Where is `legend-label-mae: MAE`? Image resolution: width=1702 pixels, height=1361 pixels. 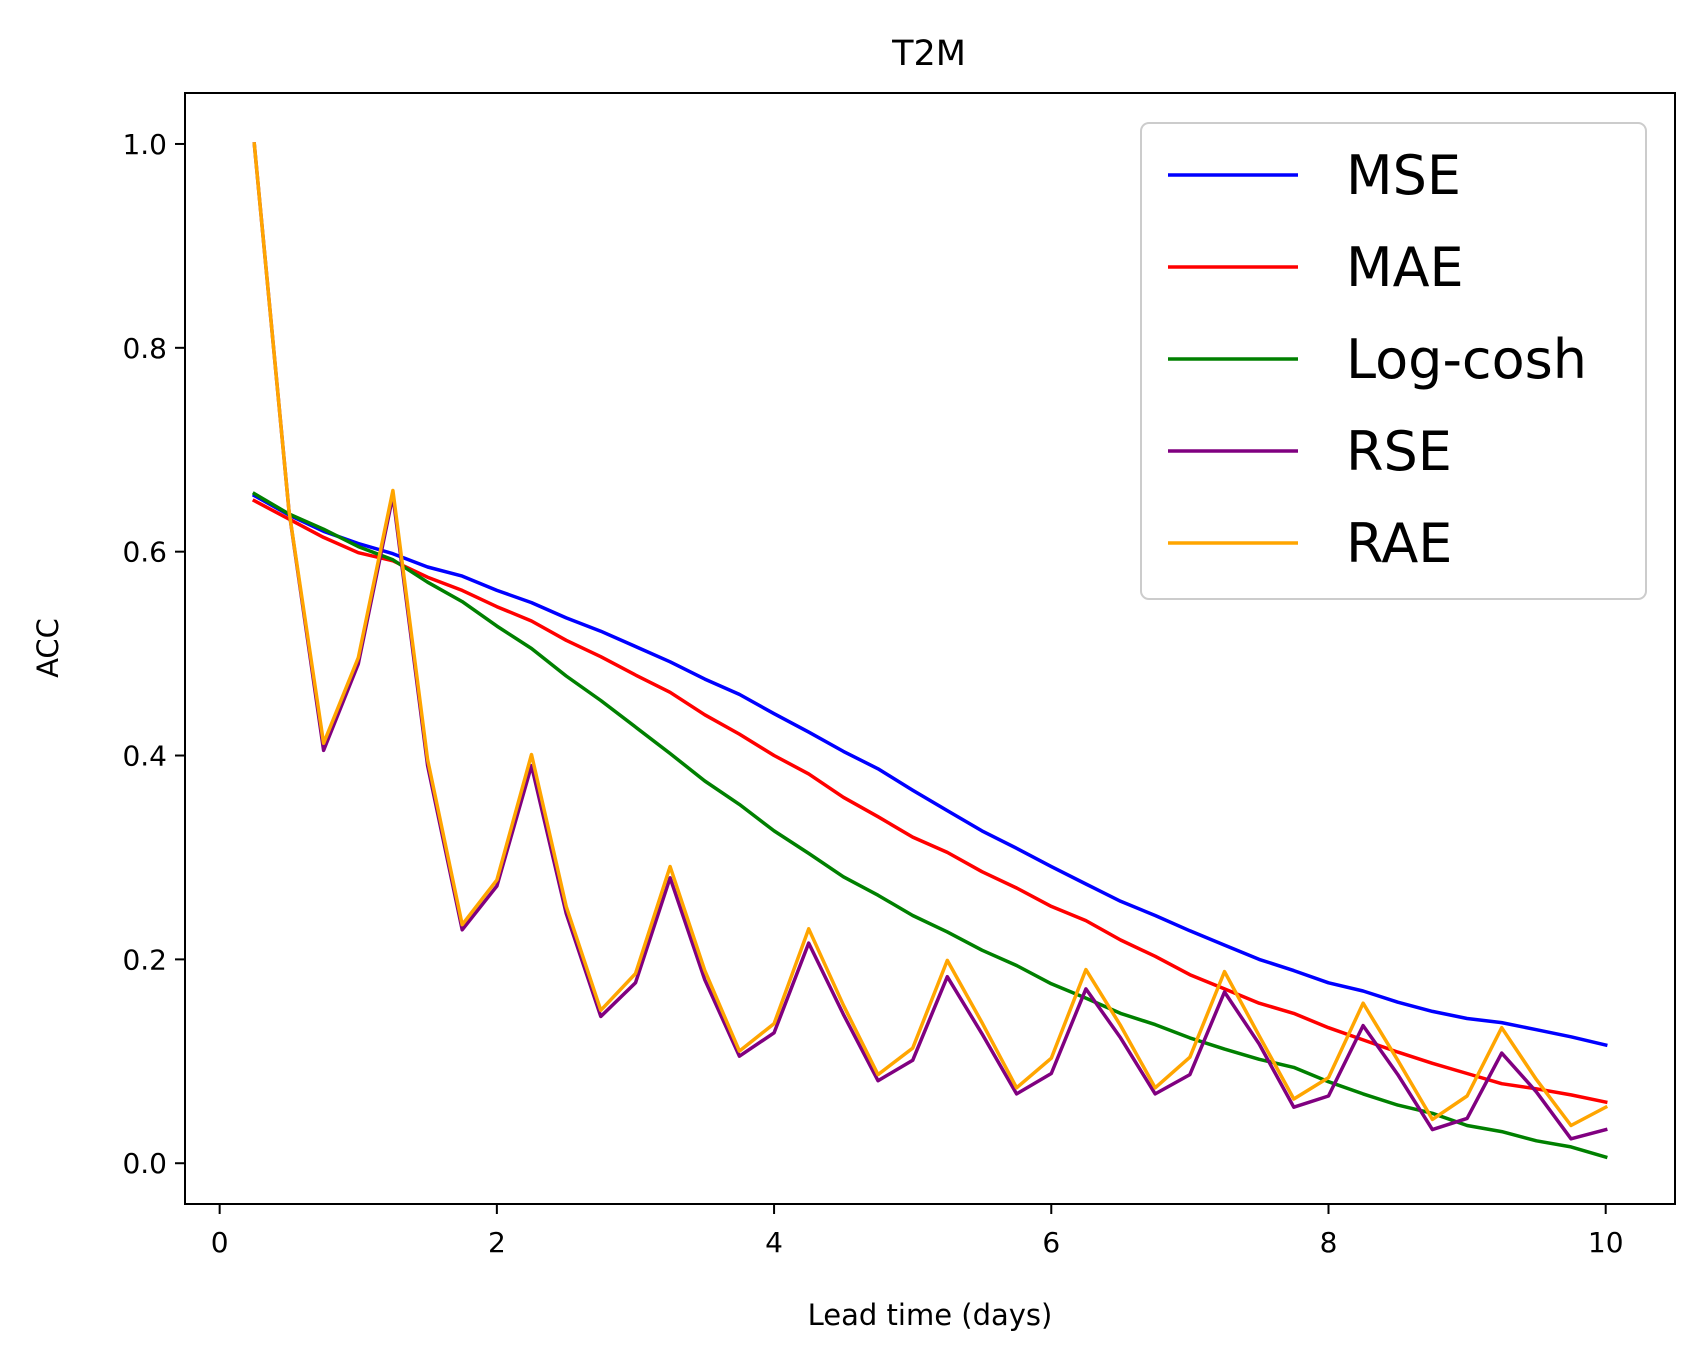
legend-label-mae: MAE is located at coordinates (1405, 267).